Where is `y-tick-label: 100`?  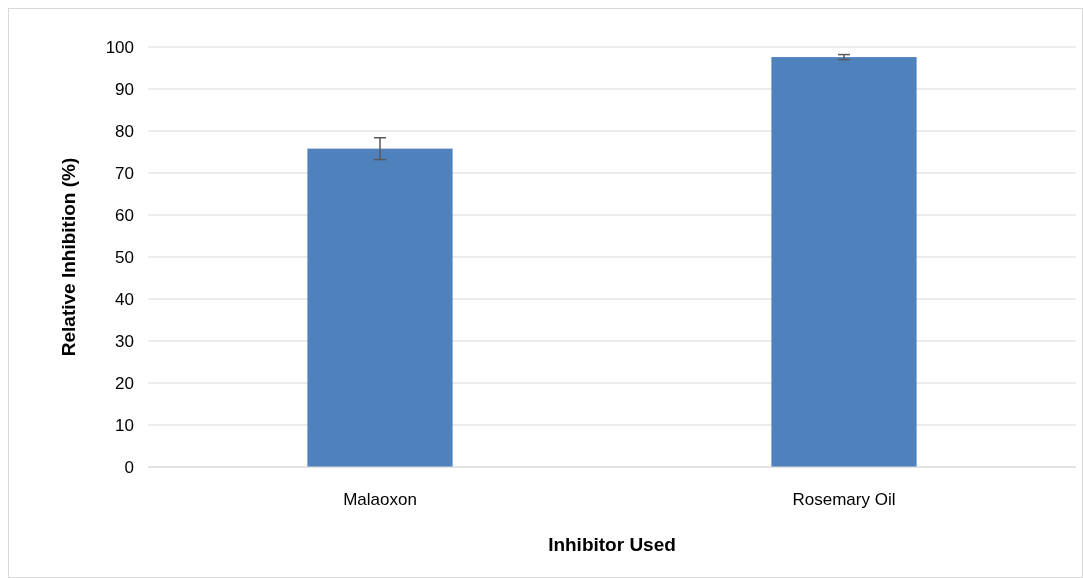
y-tick-label: 100 is located at coordinates (119, 47).